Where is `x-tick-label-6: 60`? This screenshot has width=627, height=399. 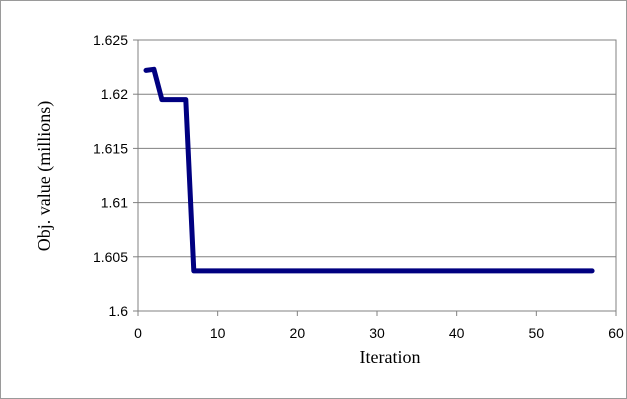 x-tick-label-6: 60 is located at coordinates (616, 333).